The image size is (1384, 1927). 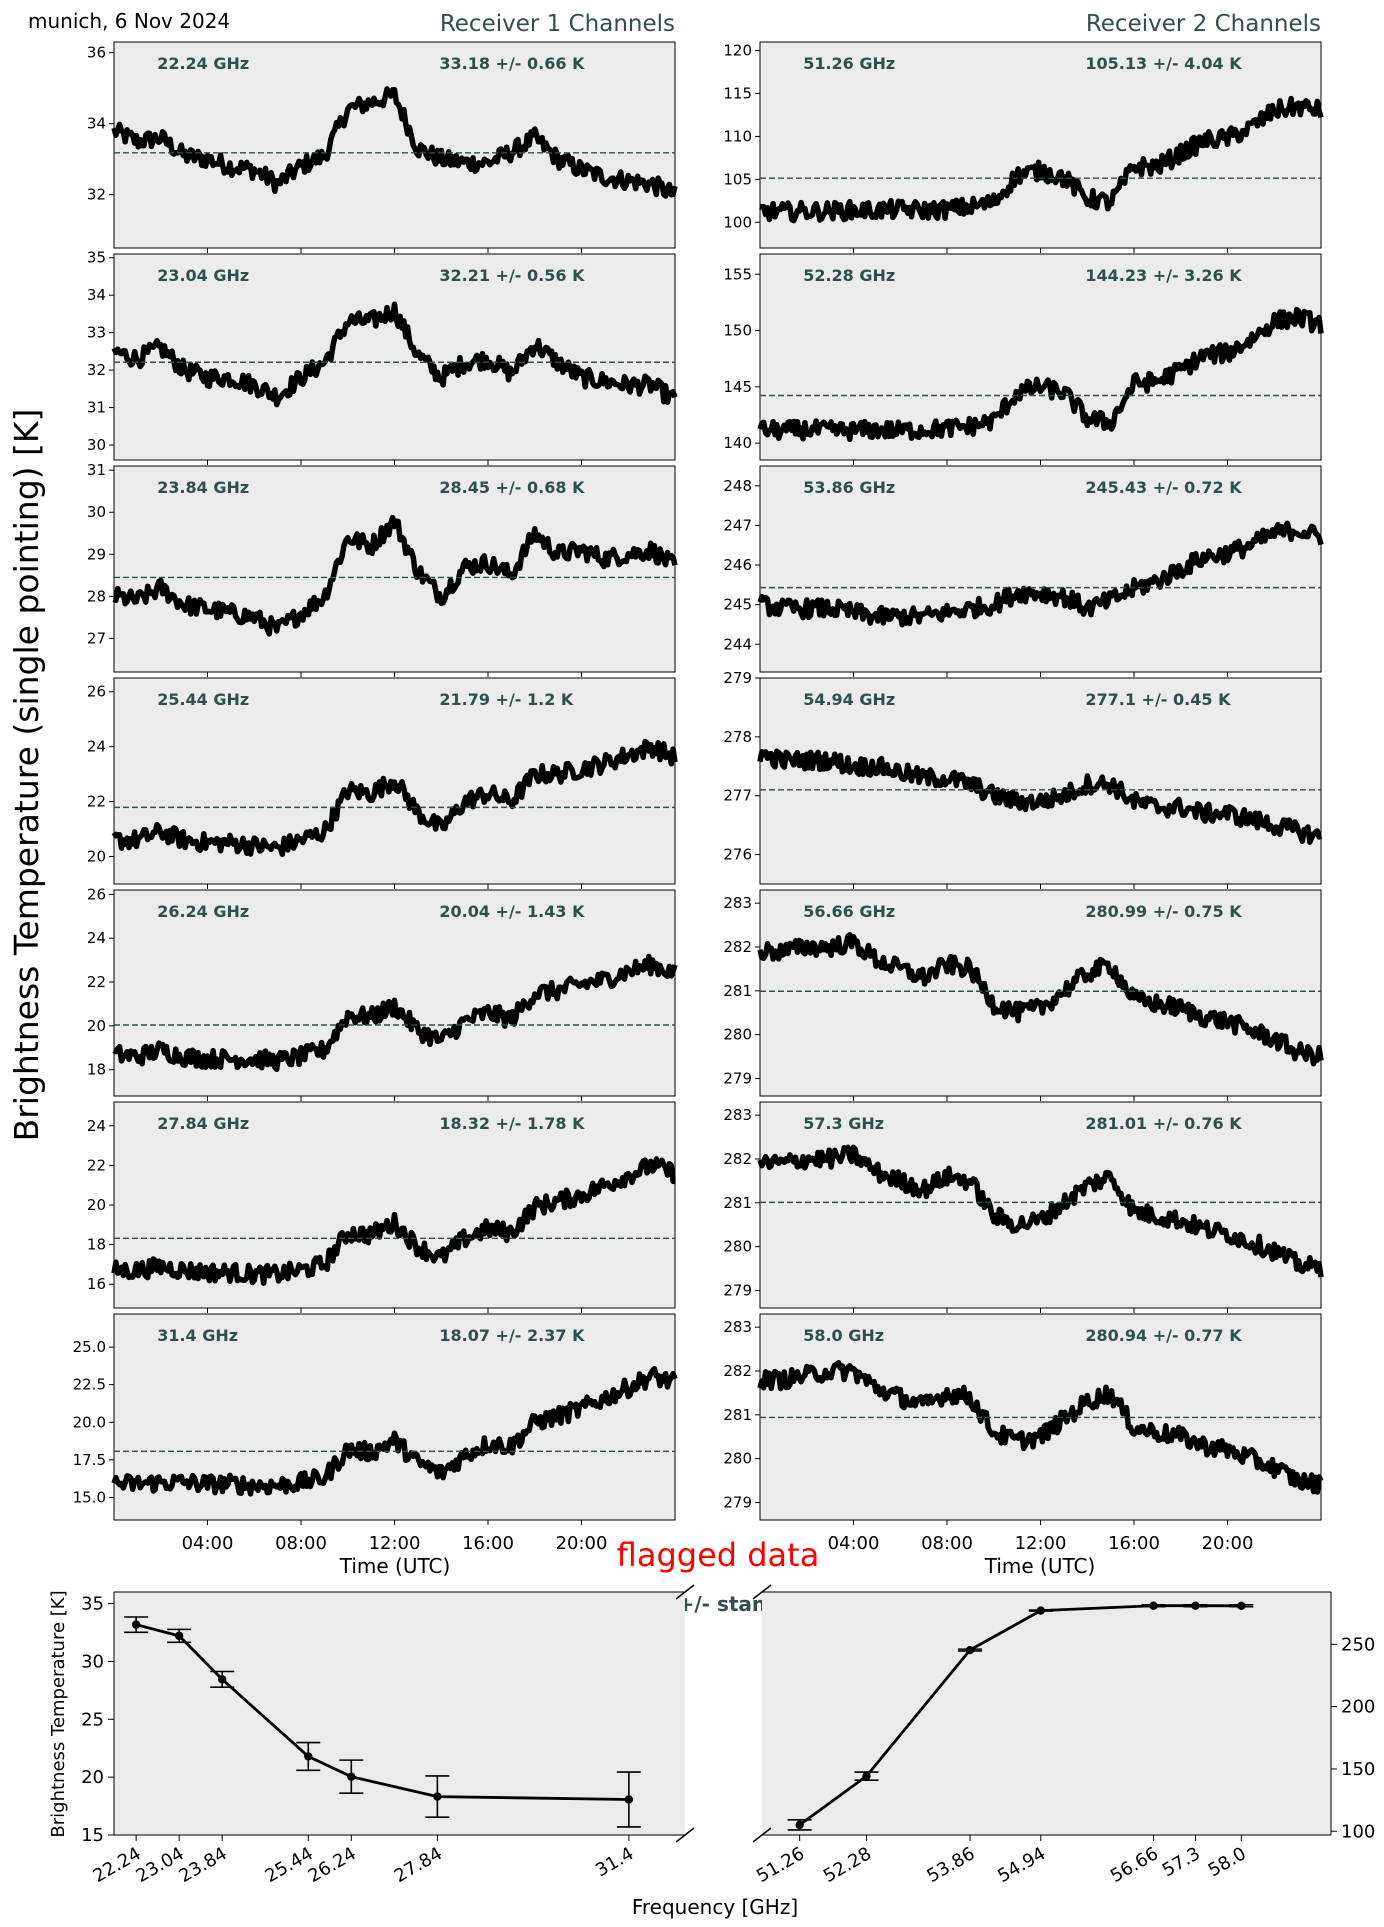 What do you see at coordinates (1358, 1831) in the screenshot?
I see `summary-y-tick-label: 100` at bounding box center [1358, 1831].